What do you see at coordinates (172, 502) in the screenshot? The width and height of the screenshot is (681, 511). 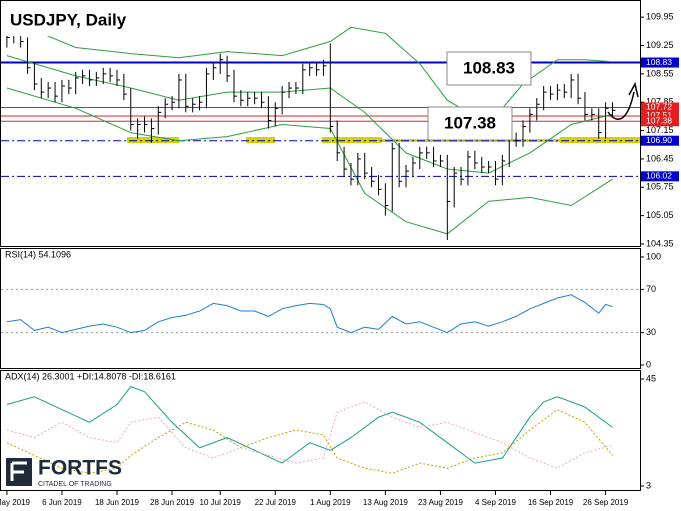 I see `x-tick-label: 28 Jun 2019` at bounding box center [172, 502].